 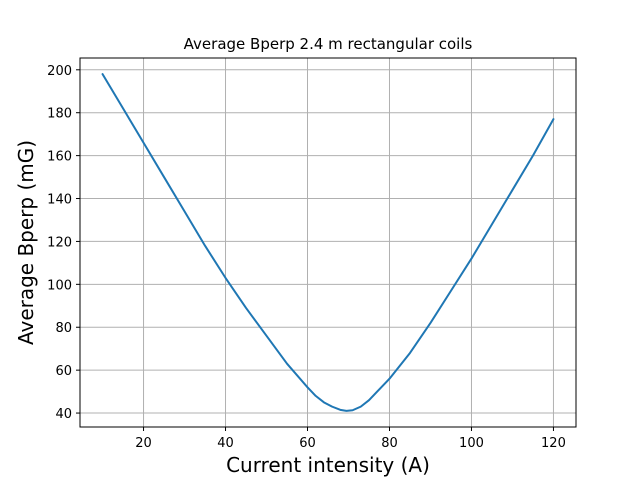 What do you see at coordinates (63, 371) in the screenshot?
I see `y-tick-label: 60` at bounding box center [63, 371].